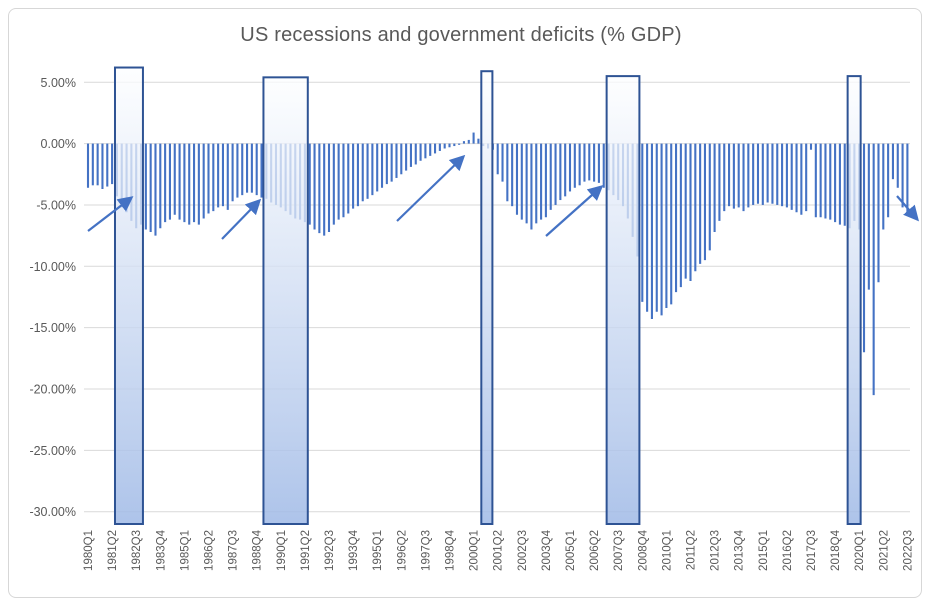 The image size is (938, 608). Describe the element at coordinates (487, 297) in the screenshot. I see `recession-2001` at that location.